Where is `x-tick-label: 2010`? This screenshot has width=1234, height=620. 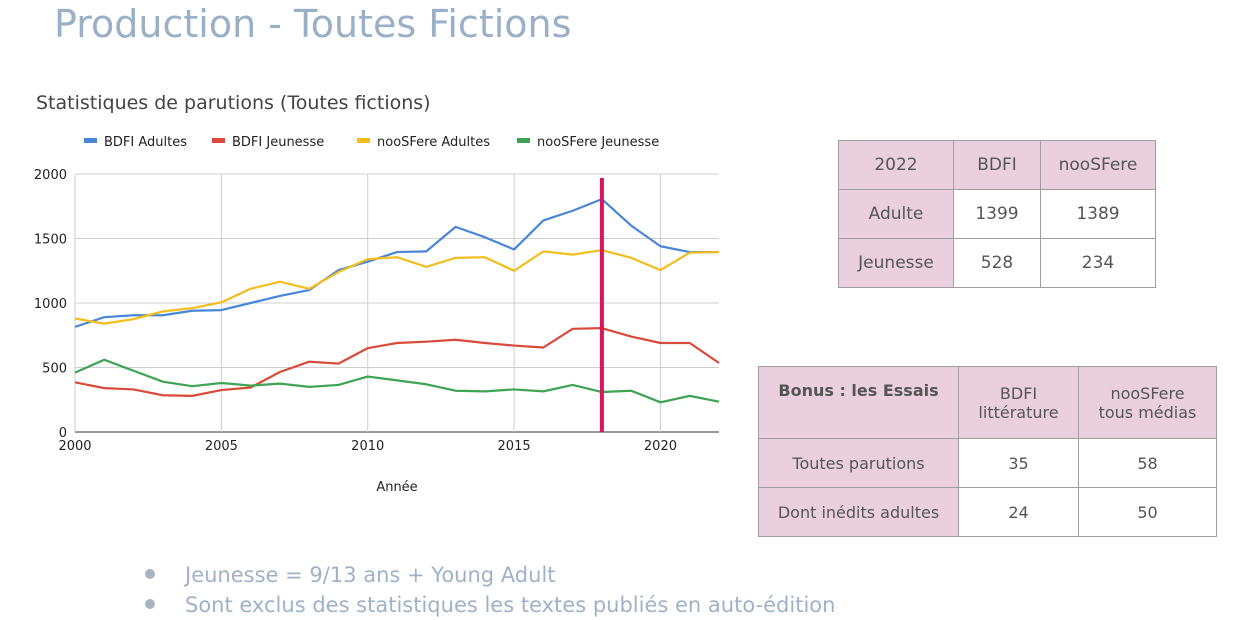 x-tick-label: 2010 is located at coordinates (367, 446).